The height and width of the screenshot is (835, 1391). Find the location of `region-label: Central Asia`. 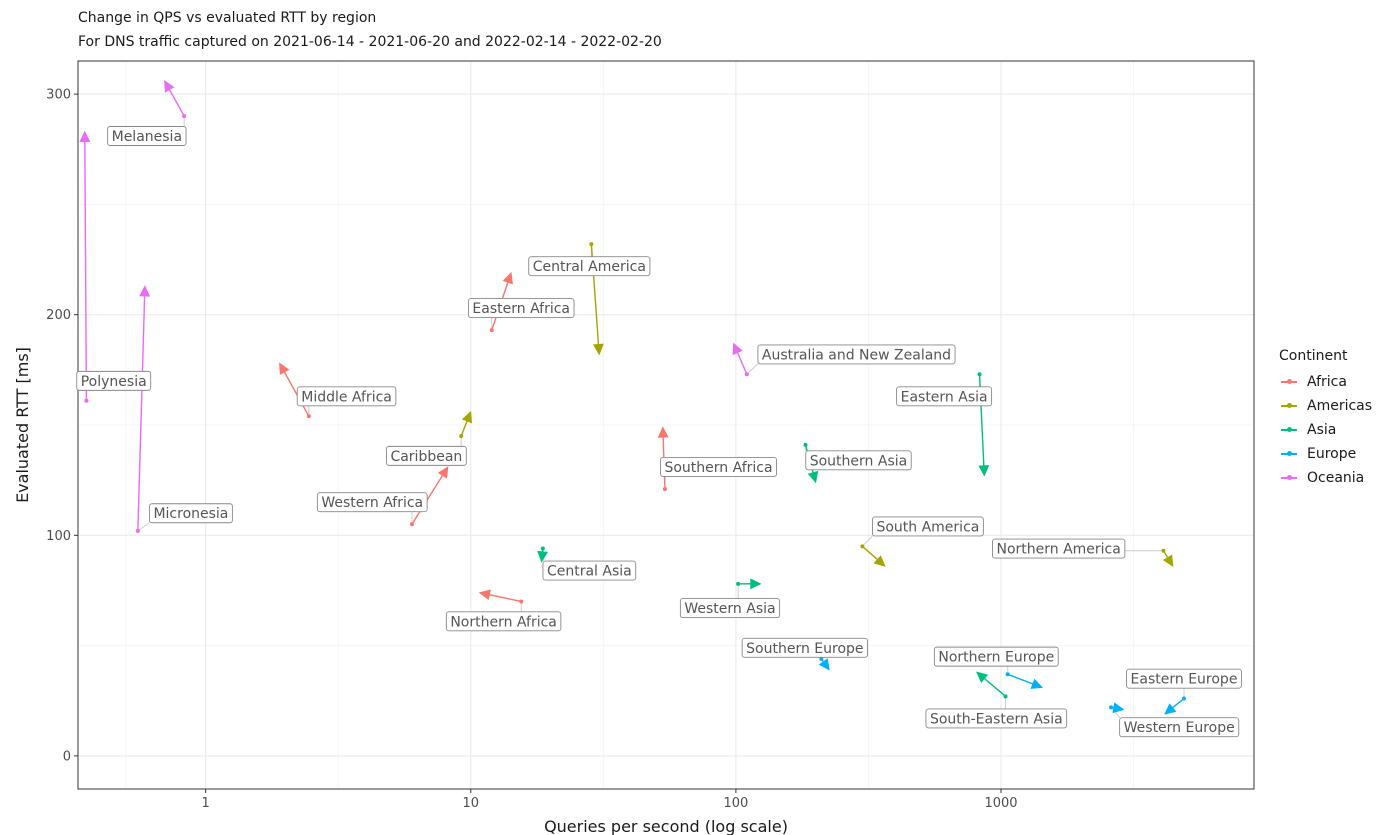

region-label: Central Asia is located at coordinates (589, 570).